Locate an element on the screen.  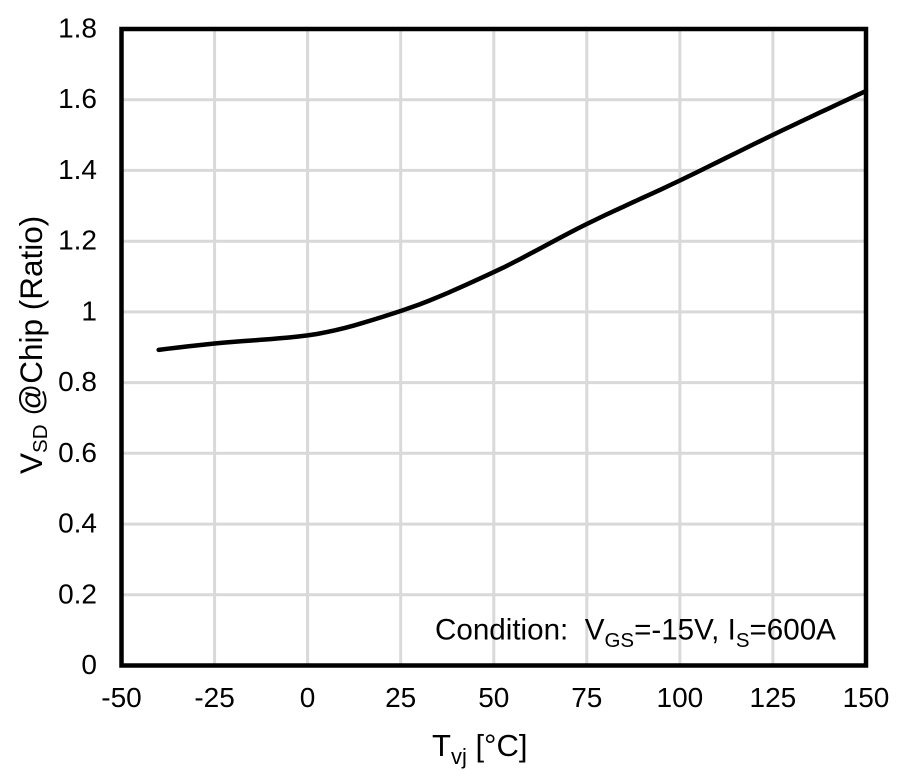
svg-text: Tvj [°C] is located at coordinates (479, 748).